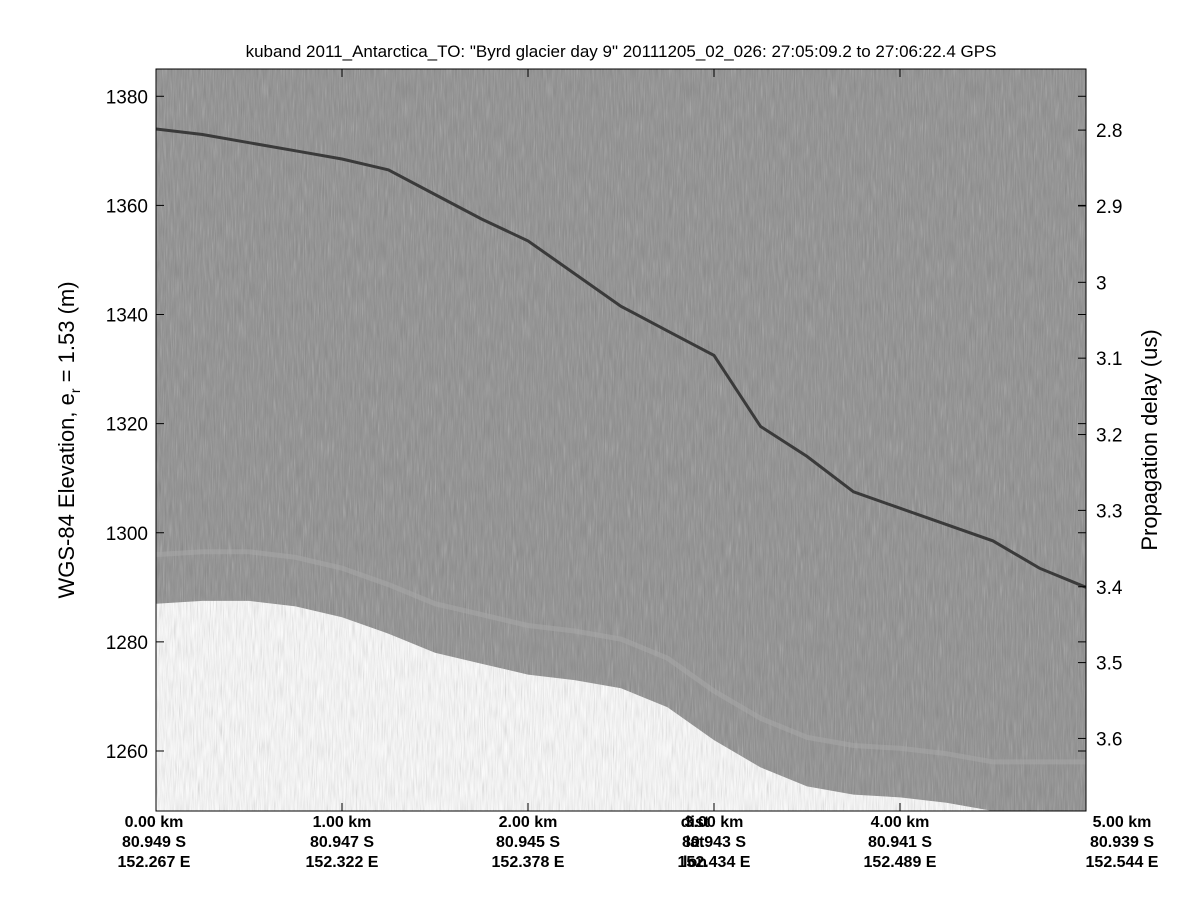 The width and height of the screenshot is (1200, 900). I want to click on left-tick-label: 1380, so click(127, 97).